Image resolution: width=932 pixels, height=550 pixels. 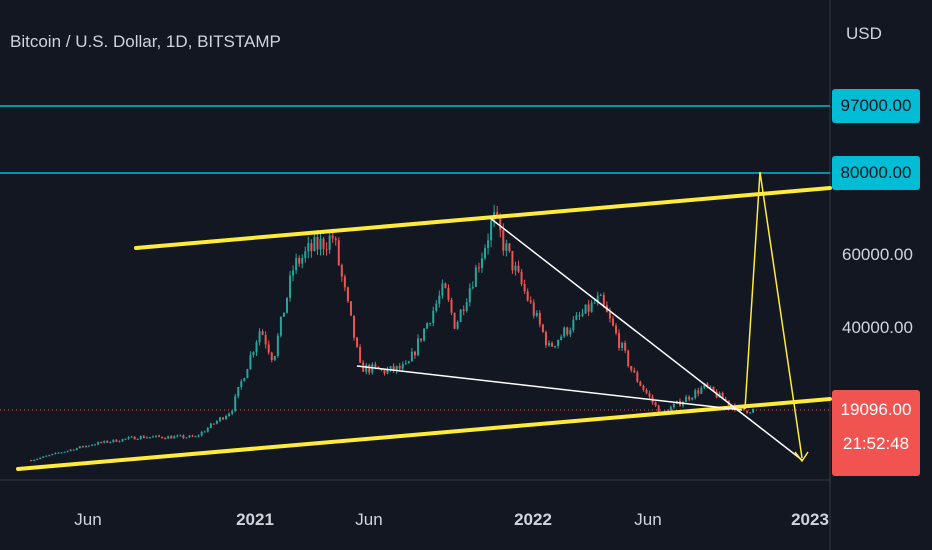 I want to click on x-tick-jun-2022: Jun, so click(x=648, y=519).